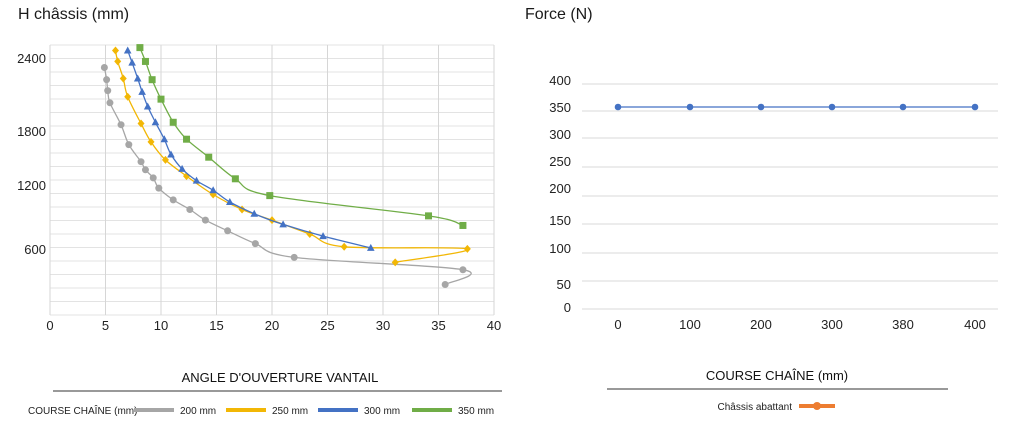 This screenshot has height=427, width=1020. What do you see at coordinates (494, 325) in the screenshot?
I see `left-x-tick-label: 40` at bounding box center [494, 325].